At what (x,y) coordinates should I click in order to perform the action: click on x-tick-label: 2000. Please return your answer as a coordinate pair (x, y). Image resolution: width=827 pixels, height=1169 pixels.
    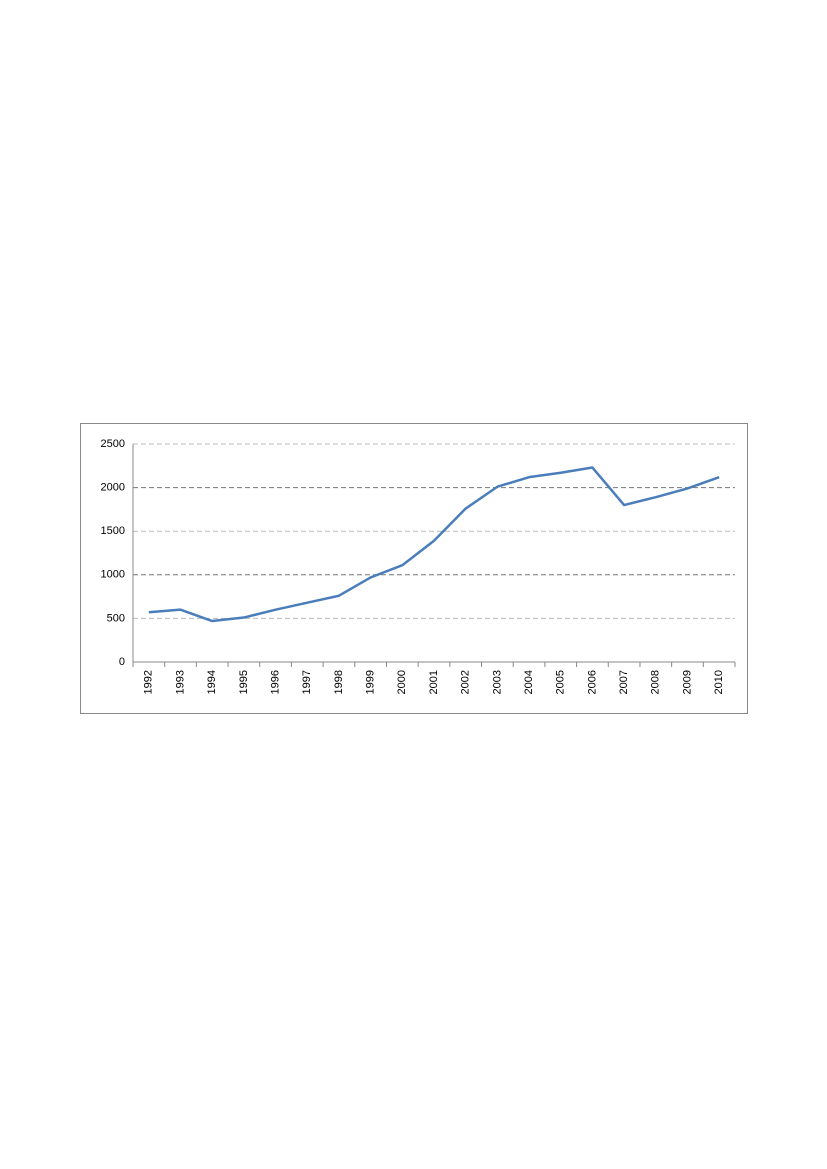
    Looking at the image, I should click on (402, 682).